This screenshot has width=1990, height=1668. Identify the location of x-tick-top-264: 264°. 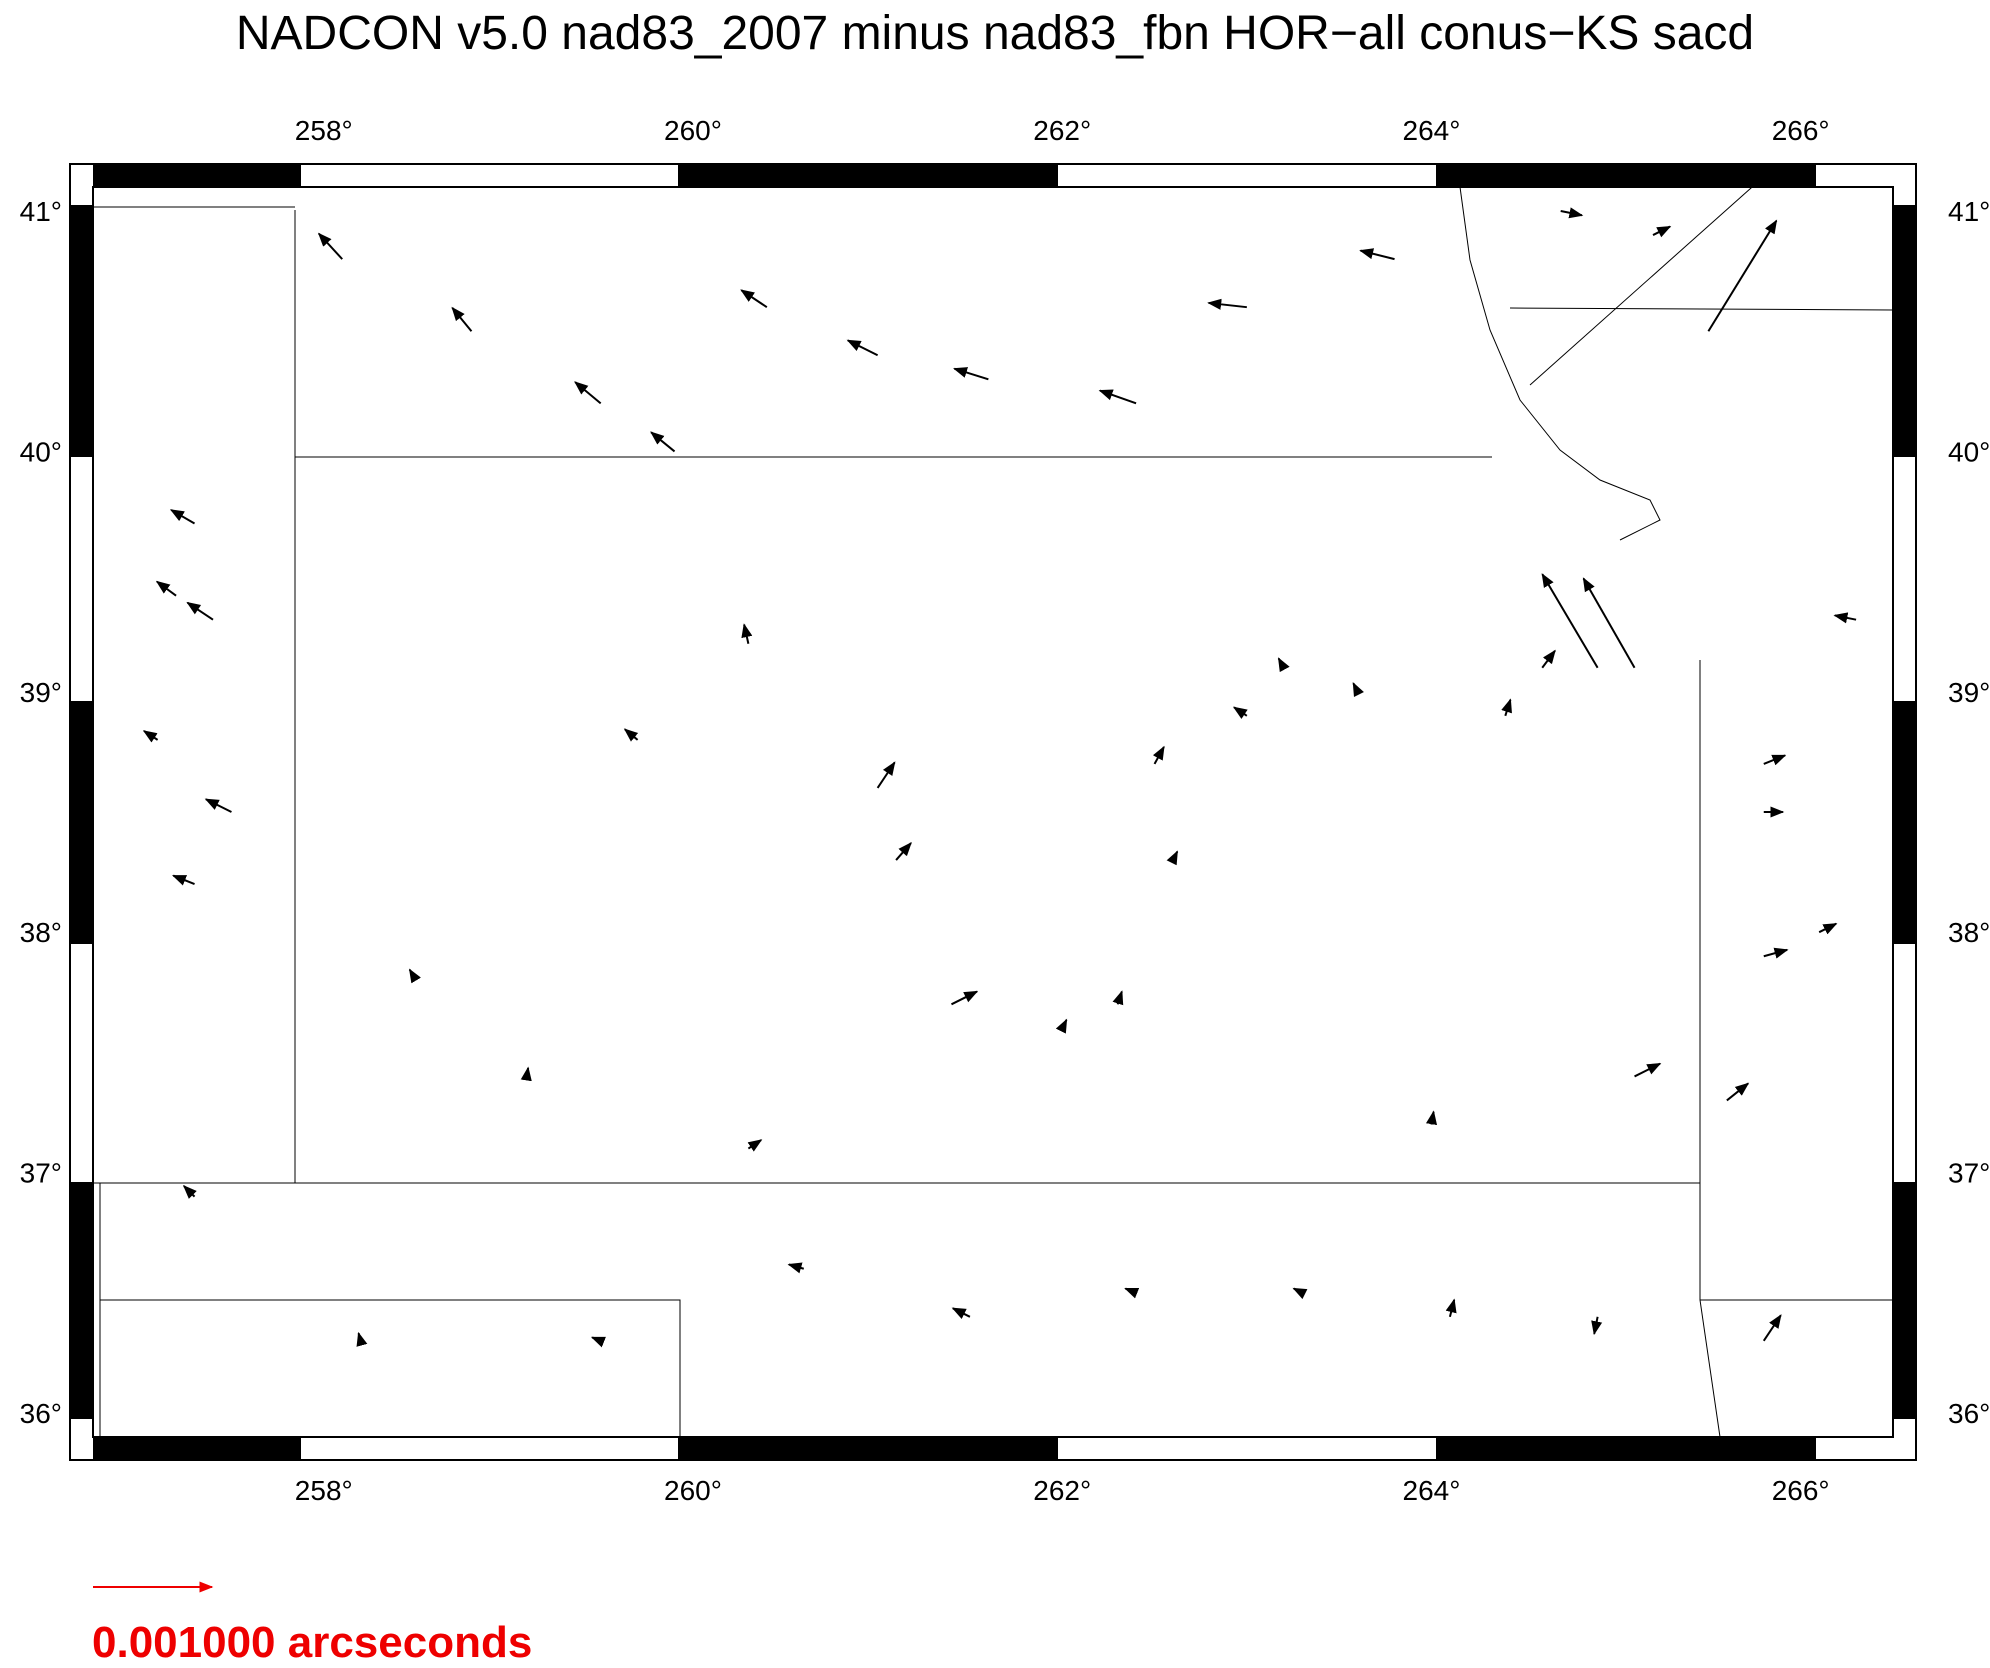
(1432, 130).